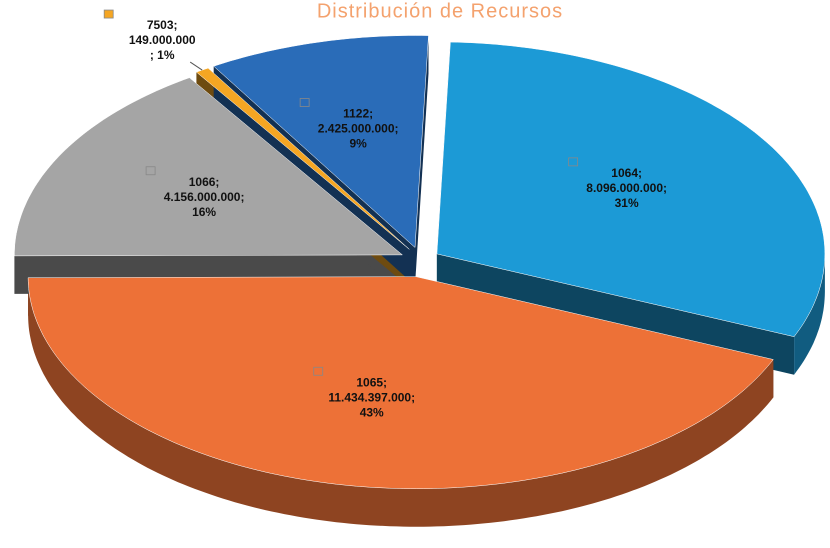 The width and height of the screenshot is (830, 548). Describe the element at coordinates (358, 144) in the screenshot. I see `data-label: 9%` at that location.